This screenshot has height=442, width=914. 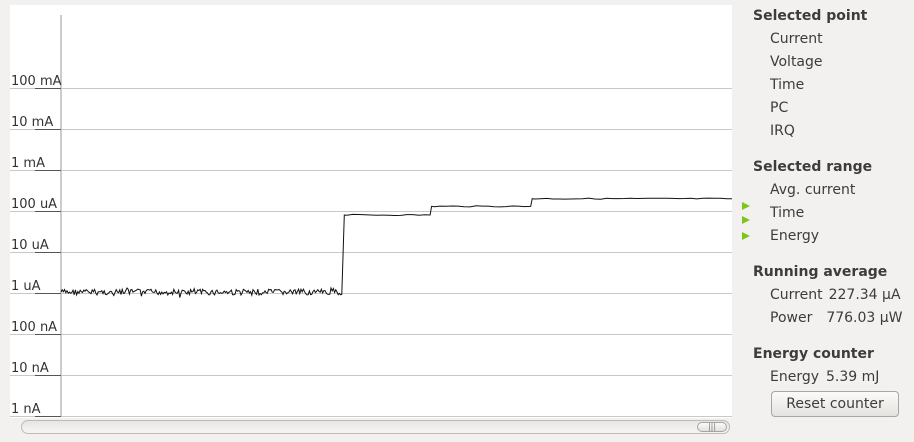 I want to click on selected-range-avg-current: Avg. current, so click(x=813, y=190).